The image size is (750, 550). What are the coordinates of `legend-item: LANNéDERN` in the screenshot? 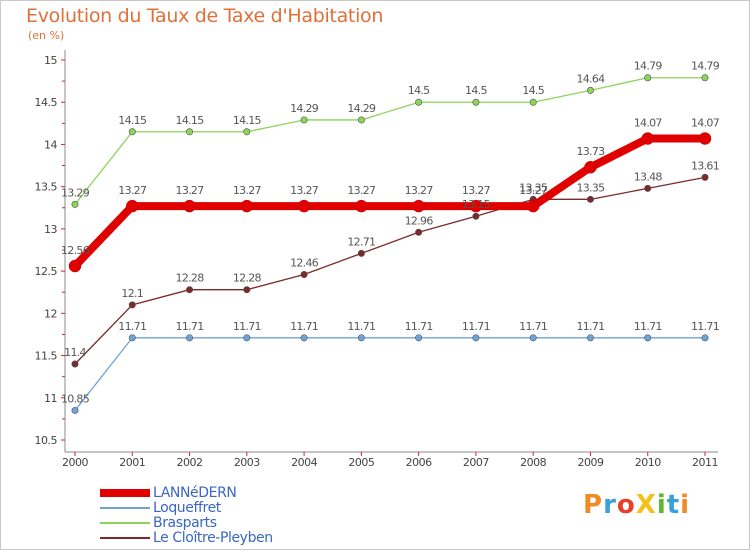 It's located at (186, 492).